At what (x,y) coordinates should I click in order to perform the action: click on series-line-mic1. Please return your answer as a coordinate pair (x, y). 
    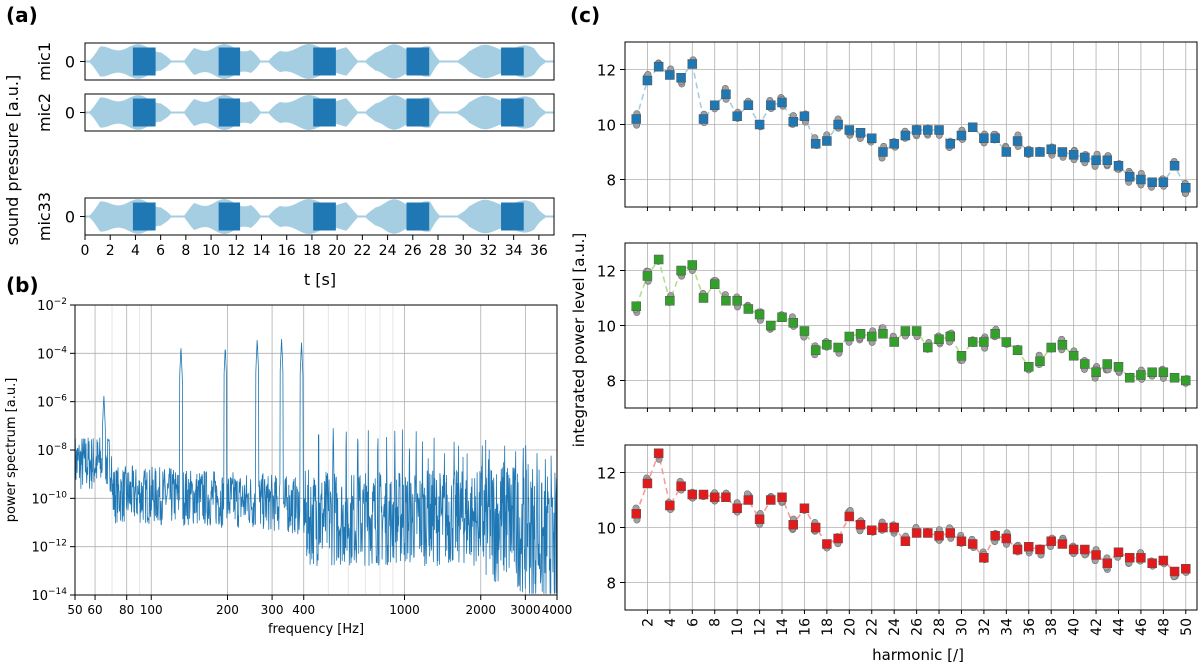
    Looking at the image, I should click on (911, 125).